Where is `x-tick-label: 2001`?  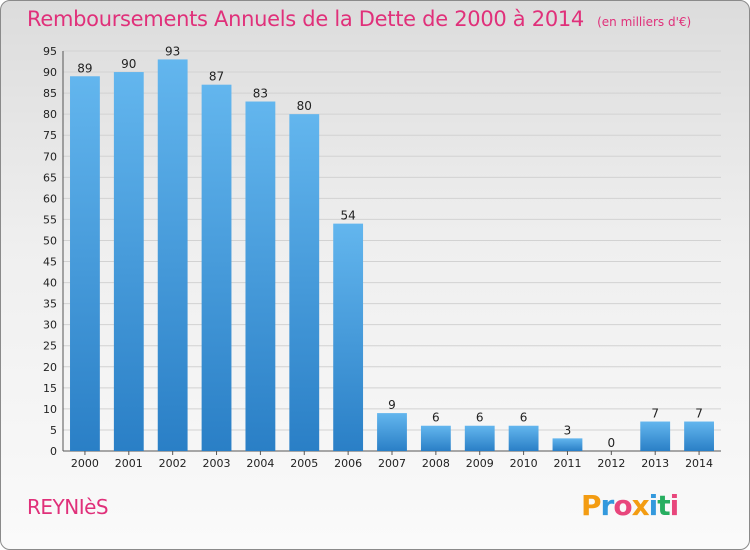
x-tick-label: 2001 is located at coordinates (129, 463).